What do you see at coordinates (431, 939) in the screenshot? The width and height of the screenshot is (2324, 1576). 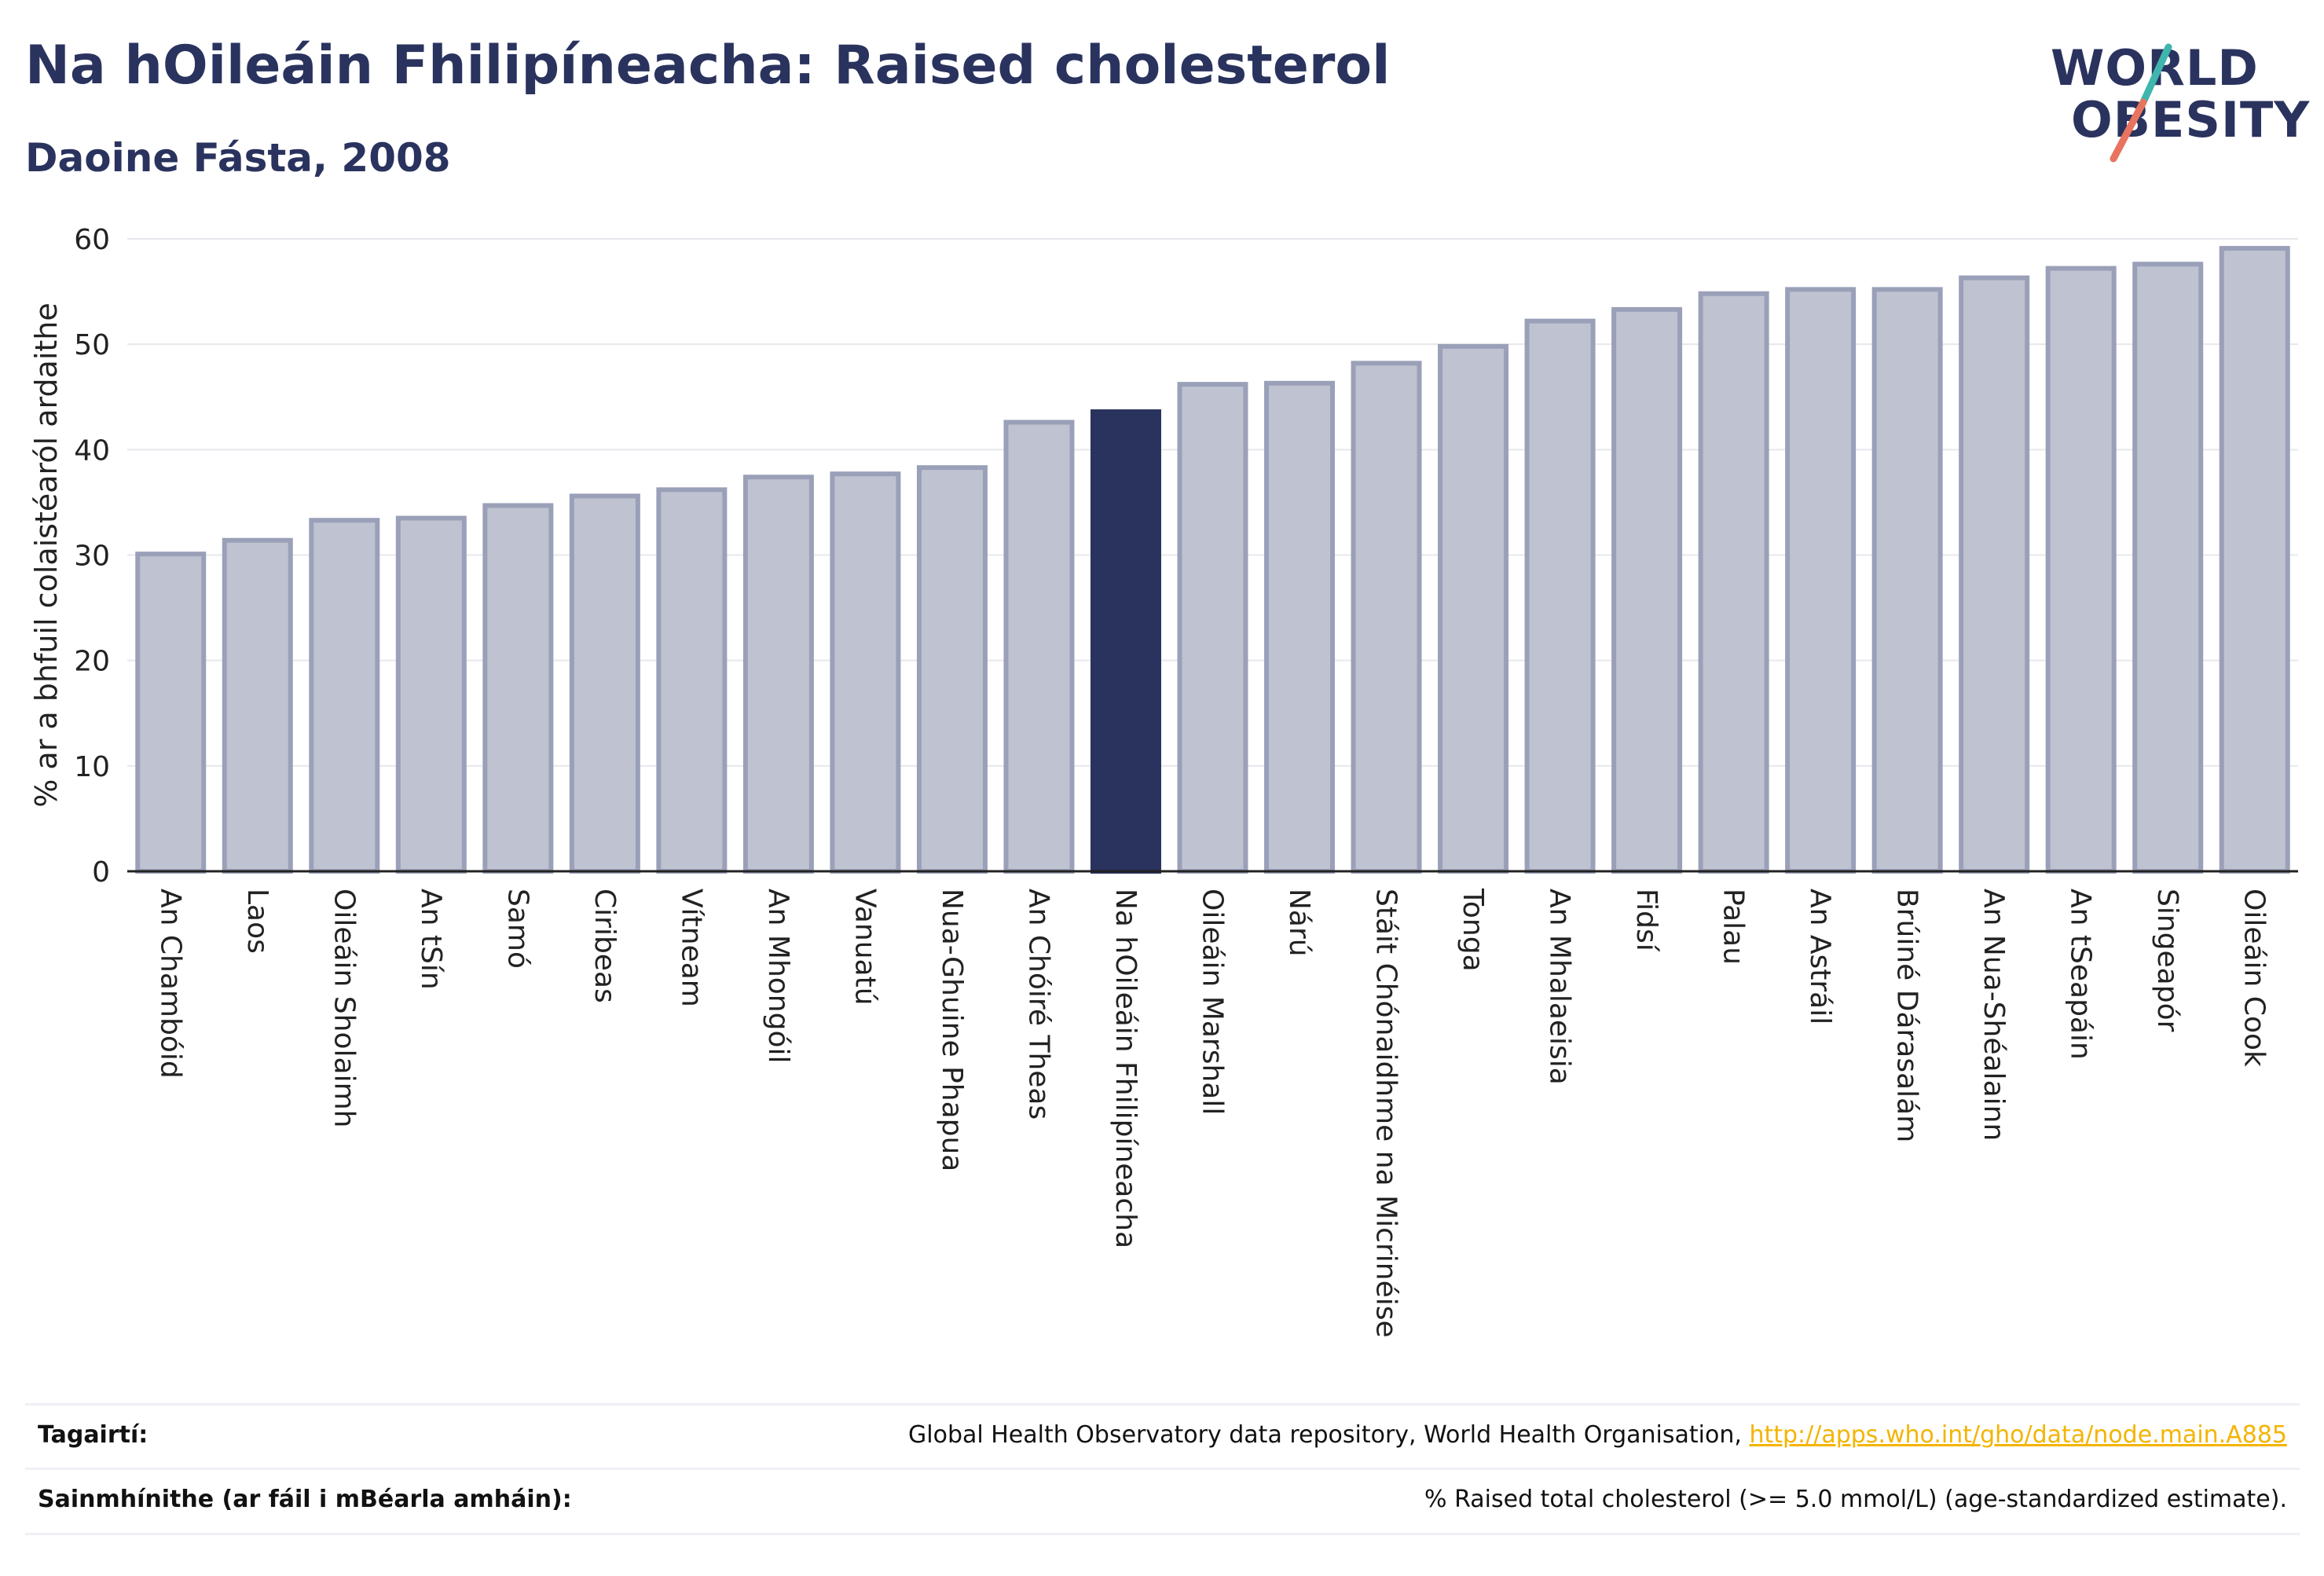 I see `x-tick-label: An tSín` at bounding box center [431, 939].